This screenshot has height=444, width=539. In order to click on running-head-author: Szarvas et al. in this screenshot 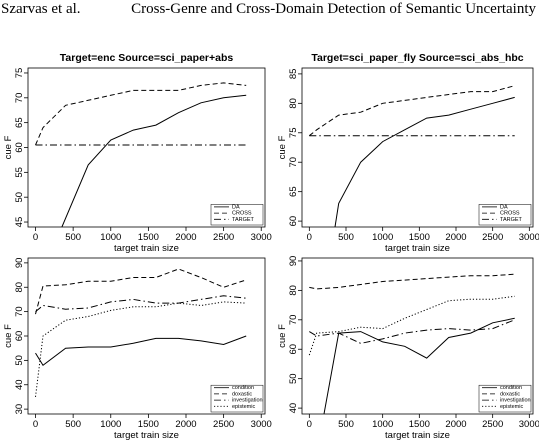, I will do `click(41, 9)`.